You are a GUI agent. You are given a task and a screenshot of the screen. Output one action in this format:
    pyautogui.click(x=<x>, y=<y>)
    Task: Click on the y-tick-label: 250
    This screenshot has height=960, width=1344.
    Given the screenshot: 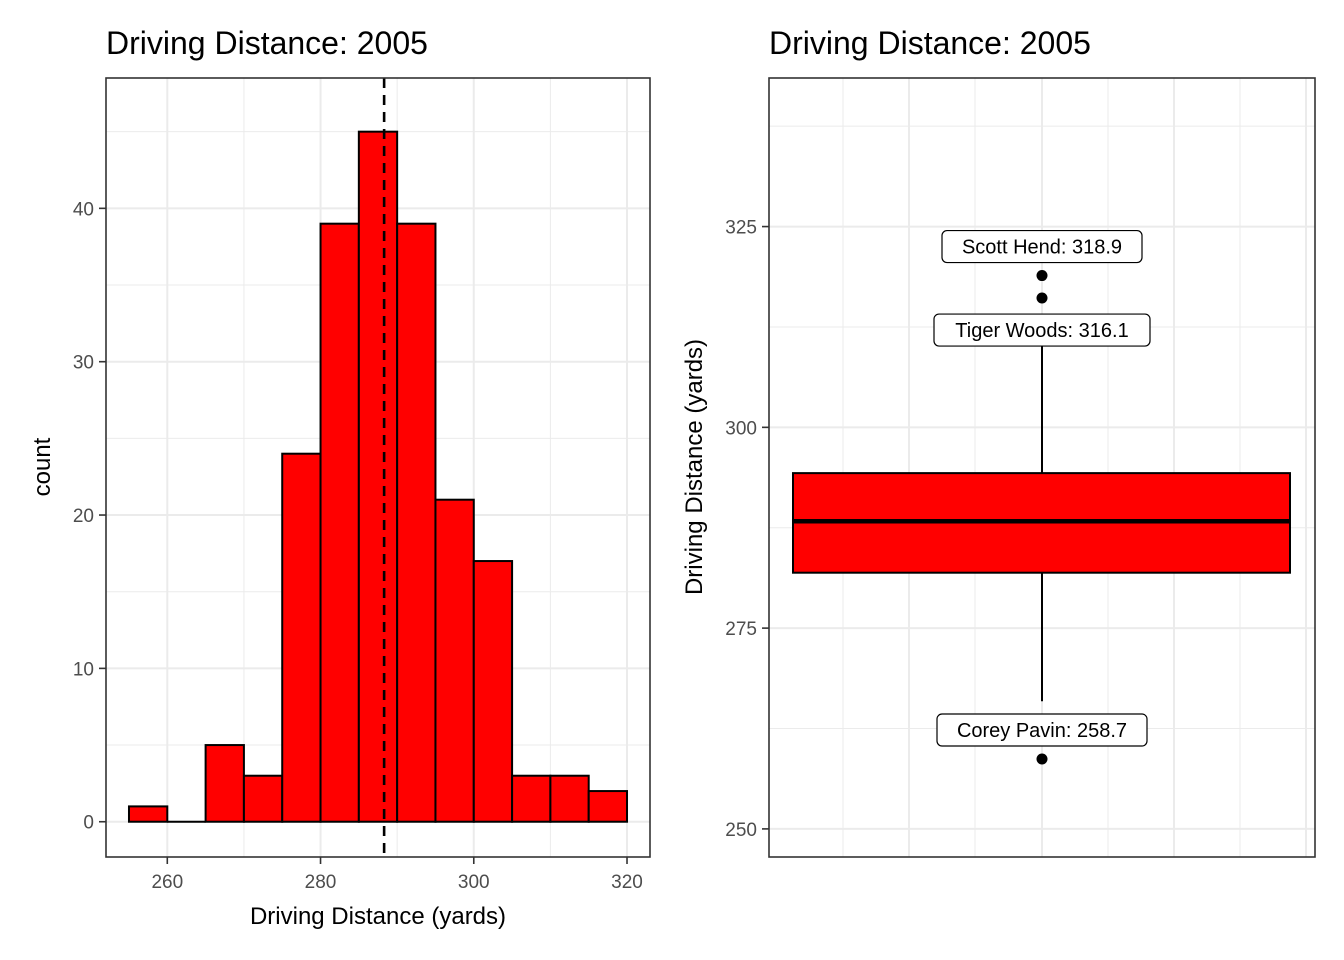 What is the action you would take?
    pyautogui.click(x=741, y=830)
    